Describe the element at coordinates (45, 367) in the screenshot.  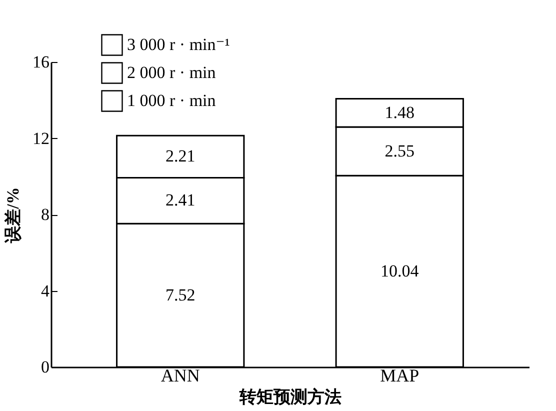
I see `y-tick-label: 0` at that location.